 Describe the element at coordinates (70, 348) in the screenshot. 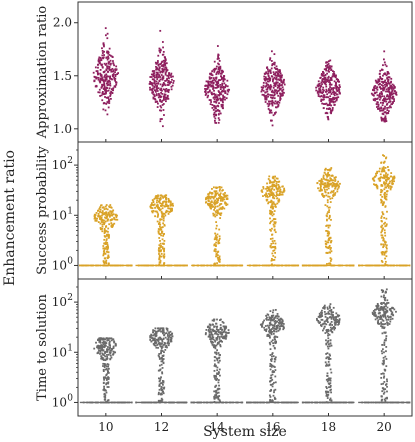

I see `y-tick-exponent: 1` at that location.